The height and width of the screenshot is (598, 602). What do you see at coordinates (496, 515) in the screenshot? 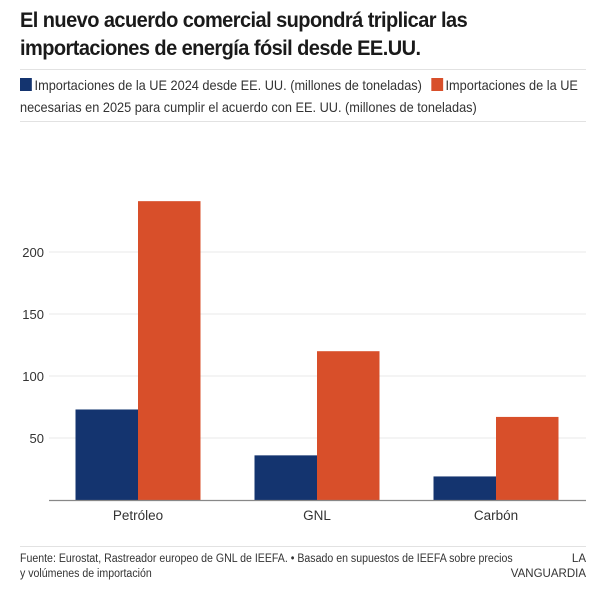
I see `x-tick-label-2: Carbón` at bounding box center [496, 515].